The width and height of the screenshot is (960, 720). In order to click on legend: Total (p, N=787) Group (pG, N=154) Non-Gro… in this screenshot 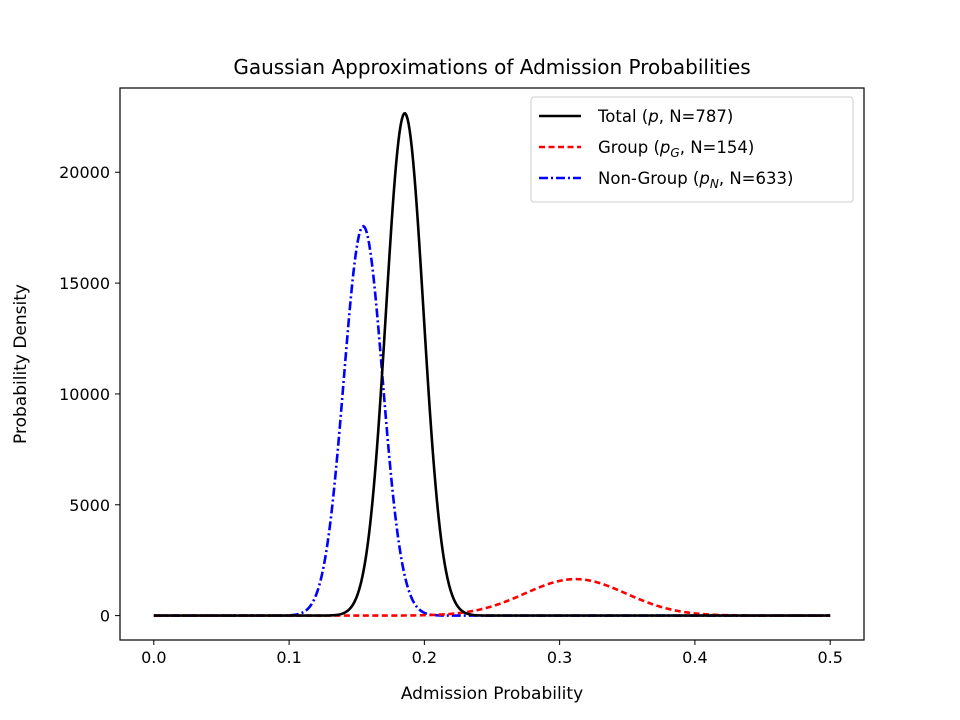, I will do `click(692, 149)`.